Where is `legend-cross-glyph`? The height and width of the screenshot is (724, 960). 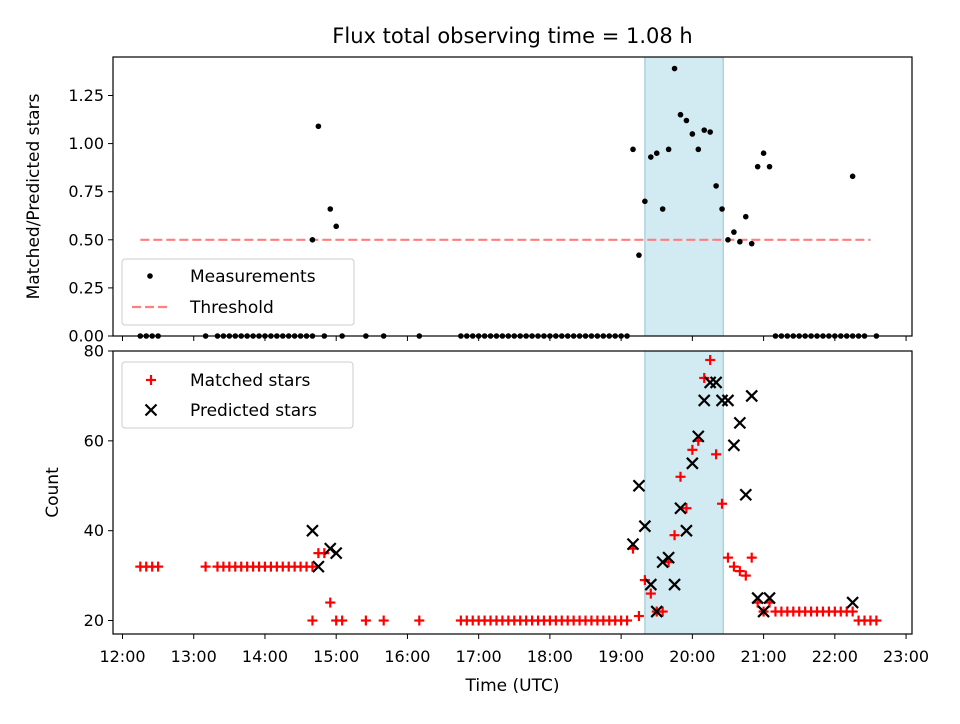 legend-cross-glyph is located at coordinates (151, 410).